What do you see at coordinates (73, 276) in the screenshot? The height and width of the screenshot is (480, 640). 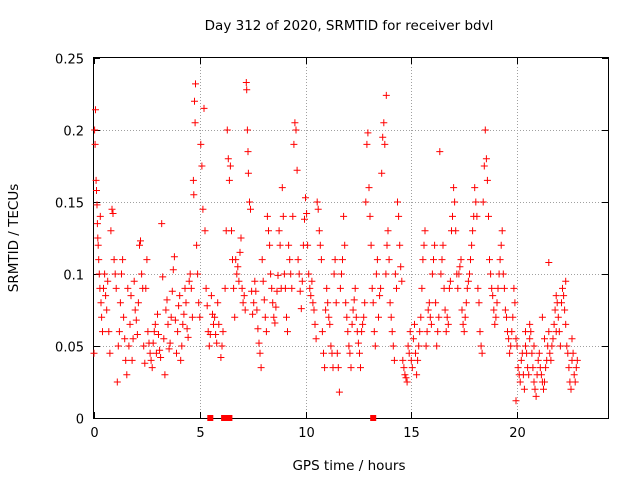 I see `y-tick-label: 0.1` at bounding box center [73, 276].